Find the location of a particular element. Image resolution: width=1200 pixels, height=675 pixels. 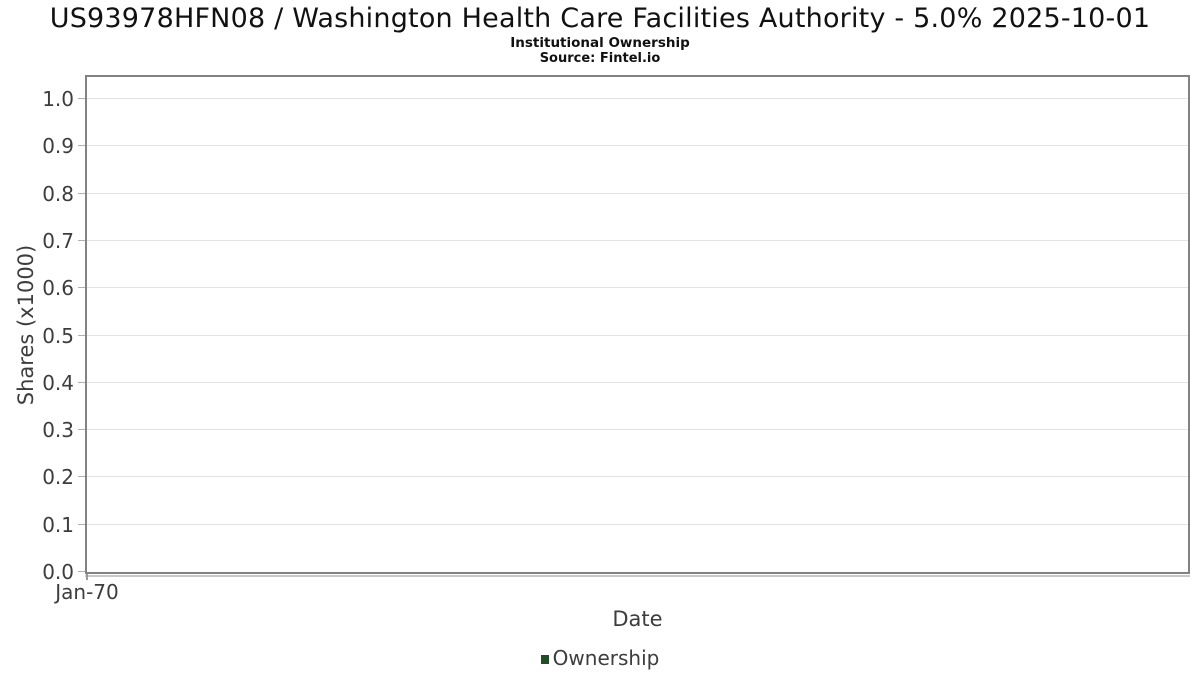

y-tick-label: 0.6 is located at coordinates (58, 288).